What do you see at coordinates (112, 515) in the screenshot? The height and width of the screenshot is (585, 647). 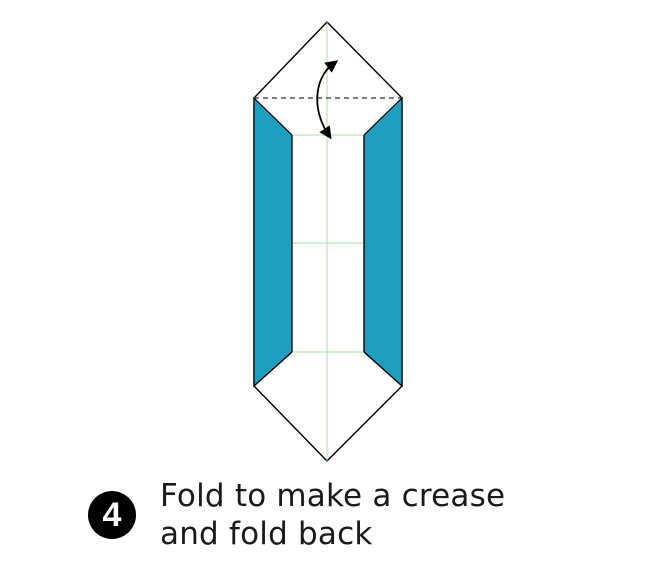 I see `step-number-badge: 4` at bounding box center [112, 515].